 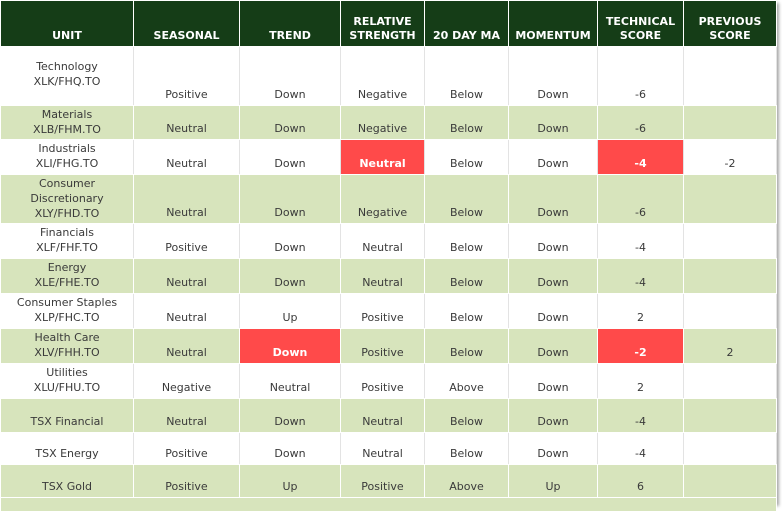 What do you see at coordinates (67, 352) in the screenshot?
I see `unit-ticker: XLV/FHH.TO` at bounding box center [67, 352].